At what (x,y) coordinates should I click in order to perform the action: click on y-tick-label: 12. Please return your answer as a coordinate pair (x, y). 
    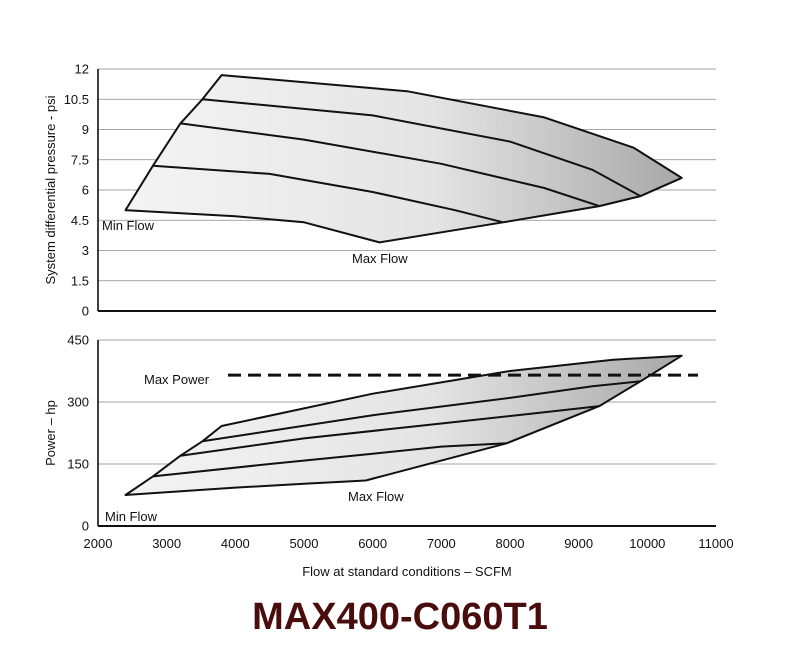
    Looking at the image, I should click on (82, 69).